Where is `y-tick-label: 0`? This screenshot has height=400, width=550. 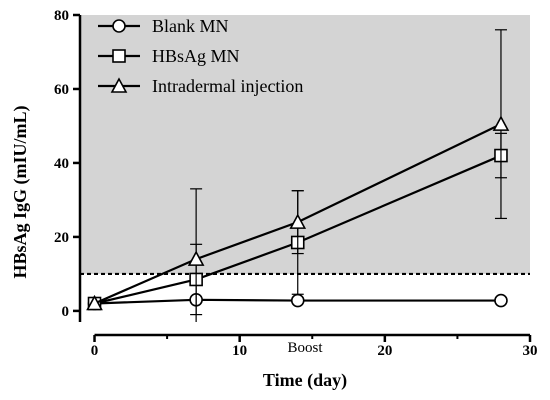
y-tick-label: 0 is located at coordinates (66, 312).